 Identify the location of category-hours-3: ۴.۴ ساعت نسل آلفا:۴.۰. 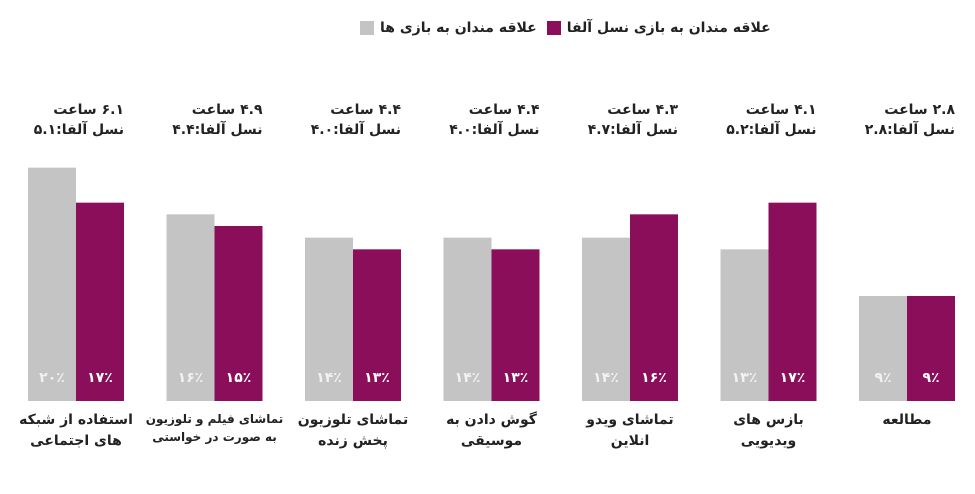
(475, 120).